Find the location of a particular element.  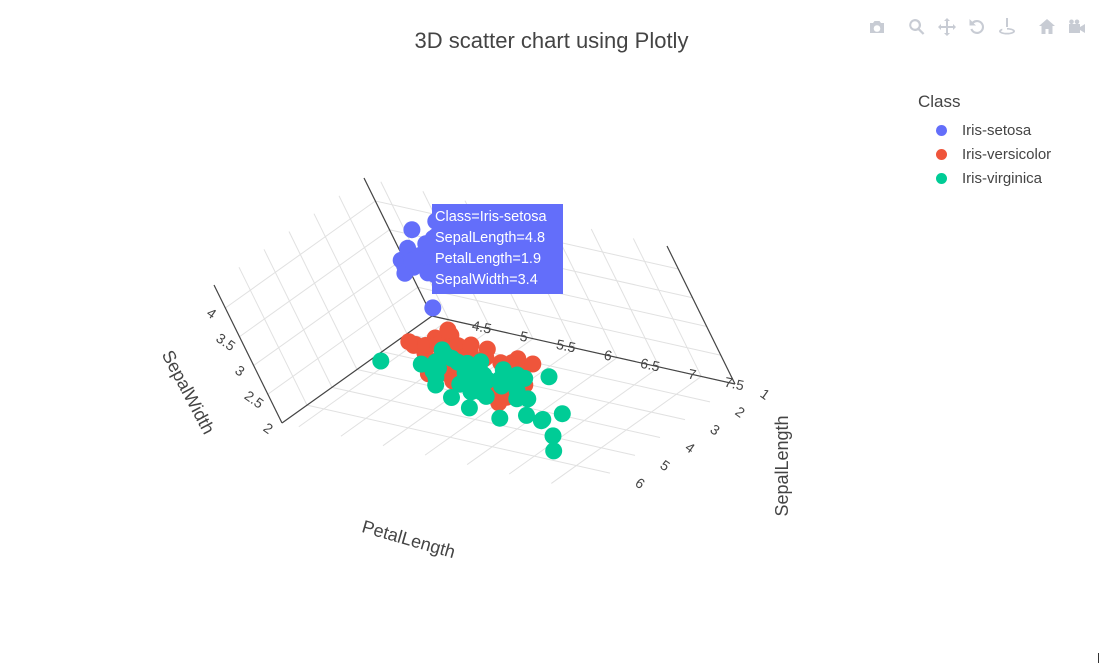

x-tick-label: 3 is located at coordinates (715, 430).